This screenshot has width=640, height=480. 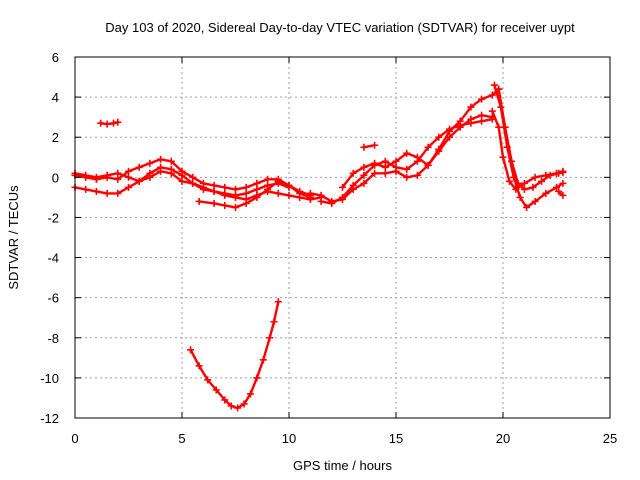 What do you see at coordinates (55, 57) in the screenshot?
I see `y-tick-label: 6` at bounding box center [55, 57].